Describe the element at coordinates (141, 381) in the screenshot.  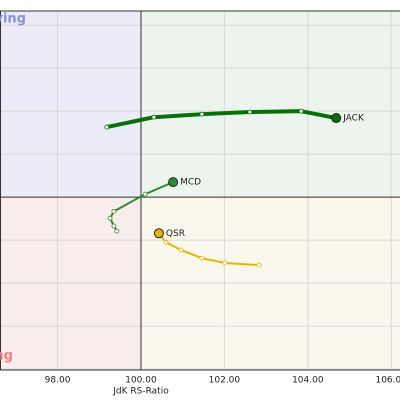
I see `x-tick-label: 100.00` at that location.